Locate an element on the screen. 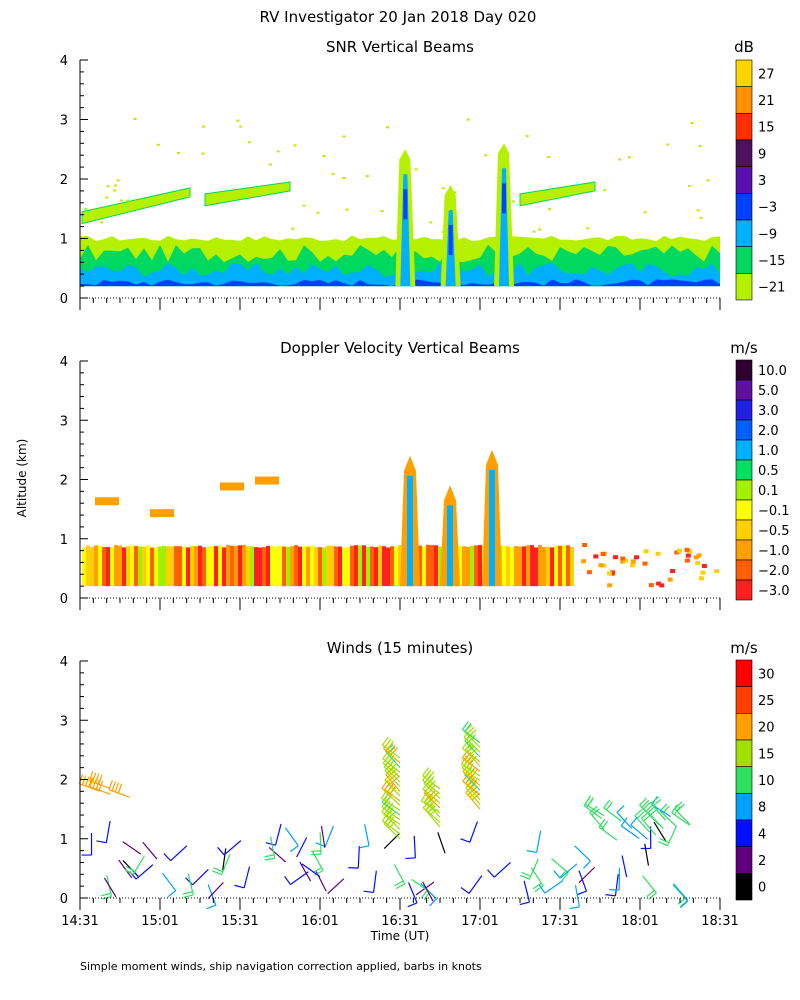  x-axis-label: Time (UT) is located at coordinates (400, 936).